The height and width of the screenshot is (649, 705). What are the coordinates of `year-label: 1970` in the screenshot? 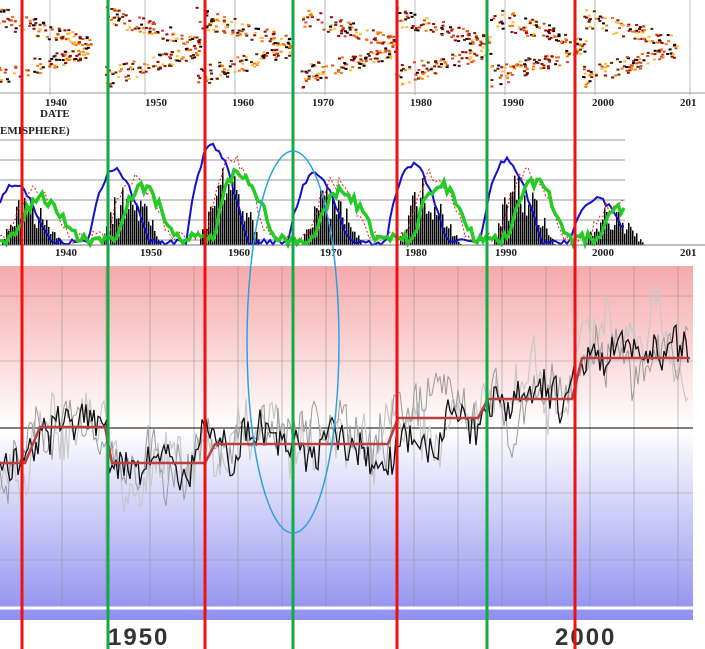 It's located at (331, 253).